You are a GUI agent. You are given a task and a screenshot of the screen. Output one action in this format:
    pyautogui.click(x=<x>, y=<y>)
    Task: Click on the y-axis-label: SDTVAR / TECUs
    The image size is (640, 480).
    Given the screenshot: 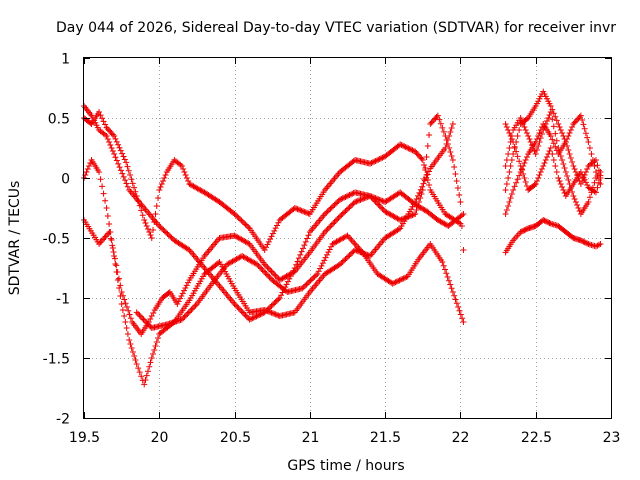 What is the action you would take?
    pyautogui.click(x=15, y=238)
    